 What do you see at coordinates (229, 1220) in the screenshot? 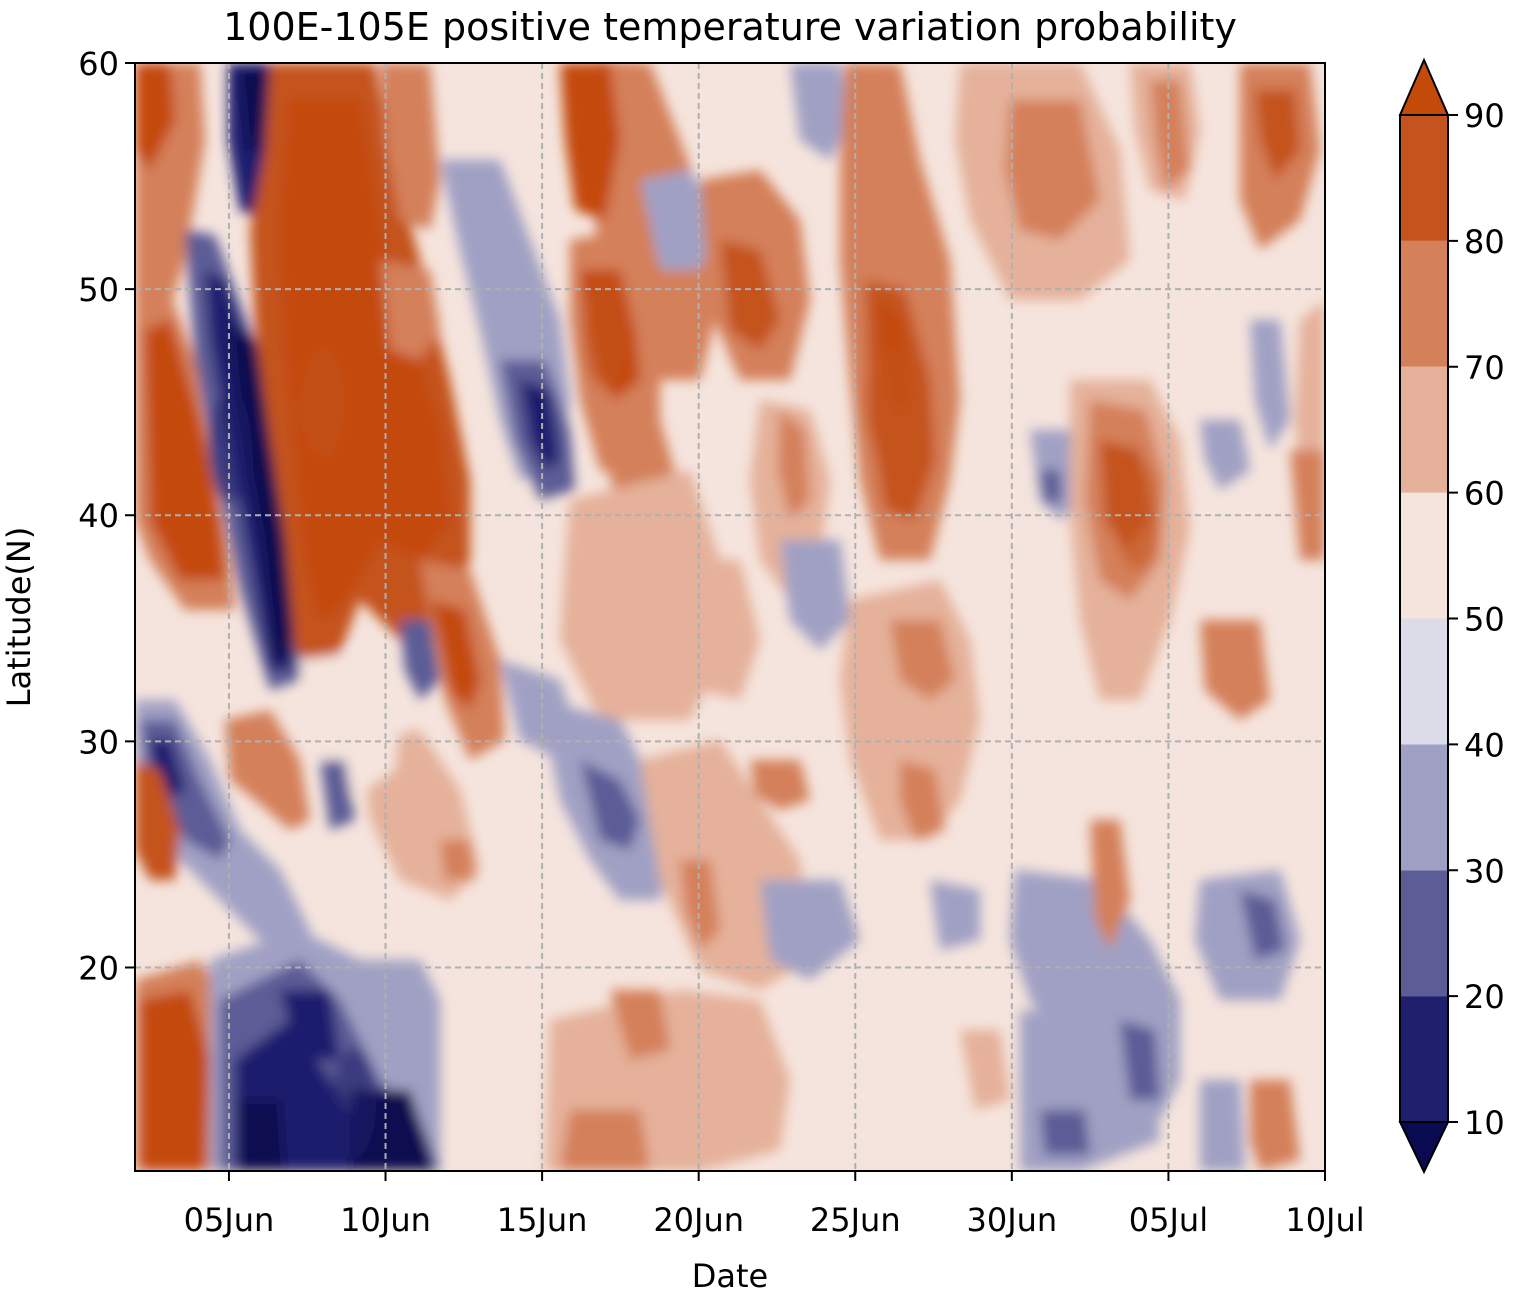
I see `x-tick-label: 05Jun` at bounding box center [229, 1220].